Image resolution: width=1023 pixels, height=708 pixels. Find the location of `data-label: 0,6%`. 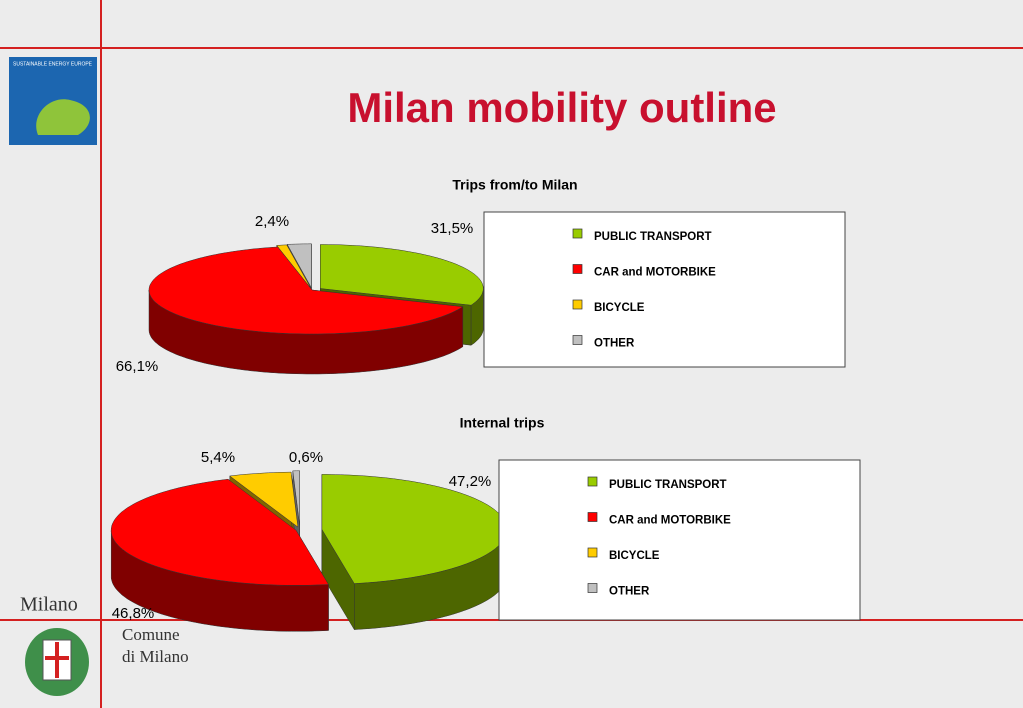

data-label: 0,6% is located at coordinates (306, 457).